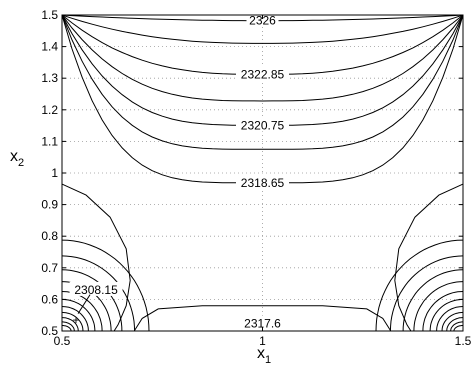  Describe the element at coordinates (463, 341) in the screenshot. I see `x-tick-label: 1.5` at that location.